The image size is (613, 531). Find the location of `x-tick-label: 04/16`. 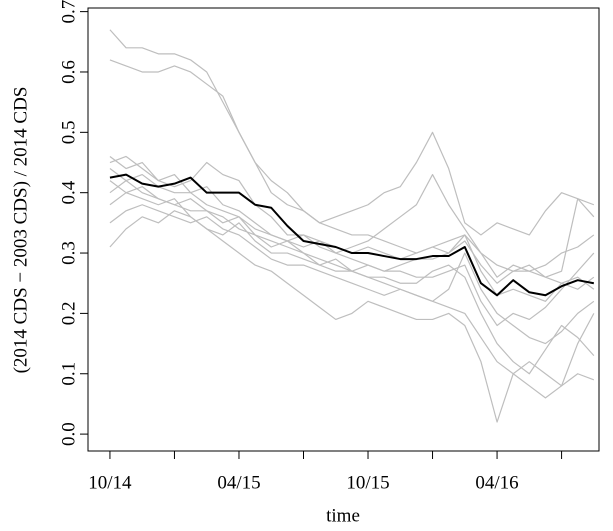

x-tick-label: 04/16 is located at coordinates (496, 482).